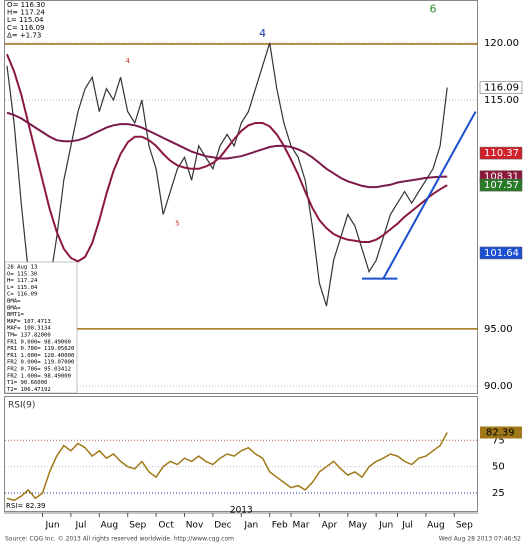  I want to click on info-row: MAF= 108.3134, so click(29, 329).